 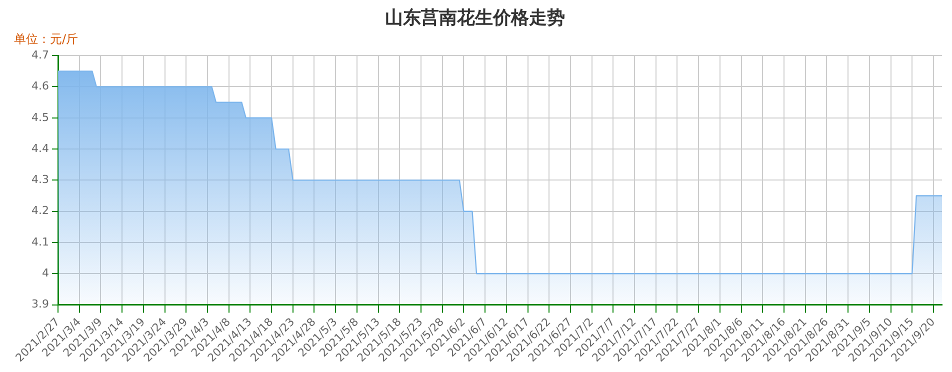 I want to click on y-tick-label: 3.9, so click(x=40, y=304).